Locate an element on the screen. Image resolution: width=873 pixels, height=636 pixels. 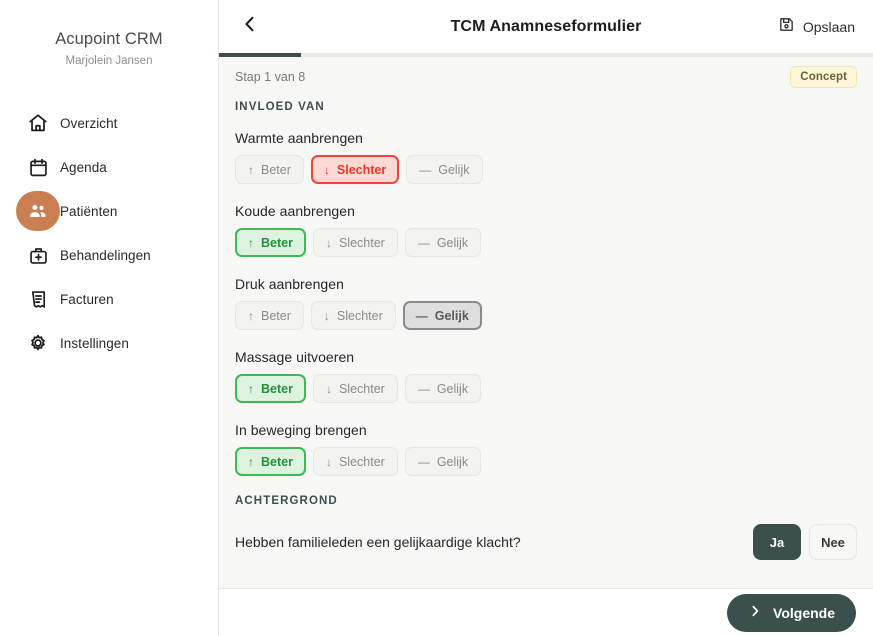
step-counter-text: Stap 1 van 8 is located at coordinates (270, 77).